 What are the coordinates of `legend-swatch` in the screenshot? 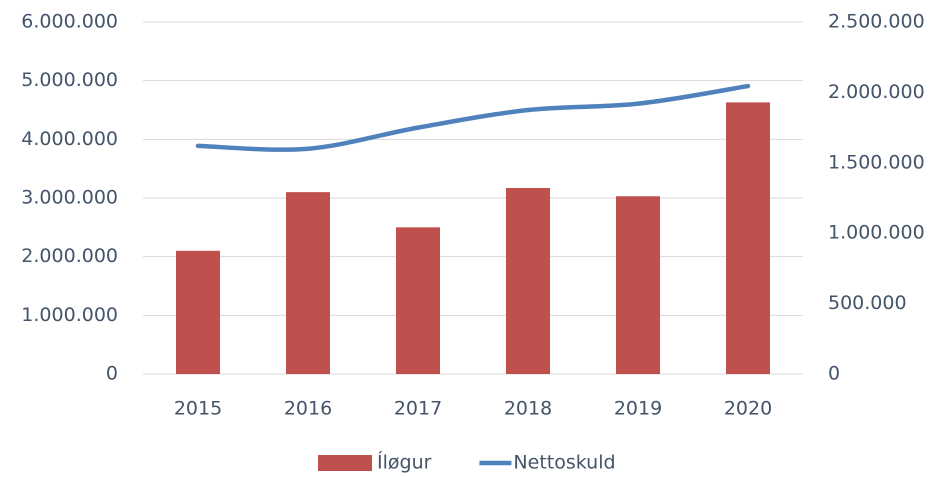 It's located at (345, 463).